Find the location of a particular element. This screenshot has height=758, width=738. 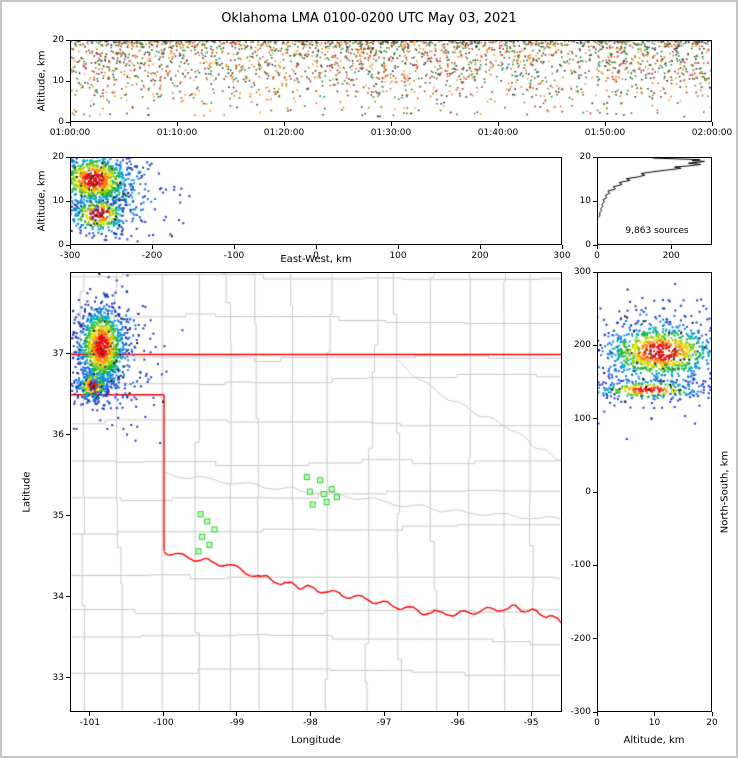

panel-east-west-altitude is located at coordinates (316, 201).